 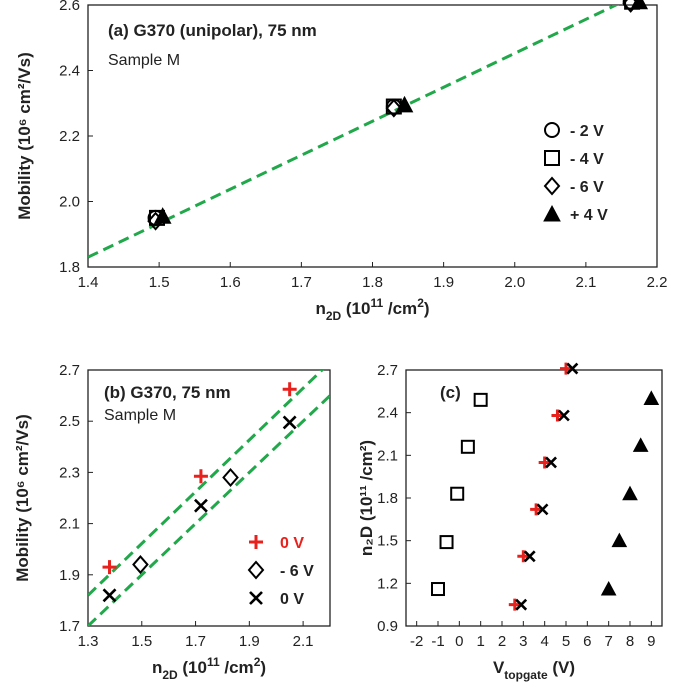 I want to click on x-tick-label: 7, so click(x=608, y=641).